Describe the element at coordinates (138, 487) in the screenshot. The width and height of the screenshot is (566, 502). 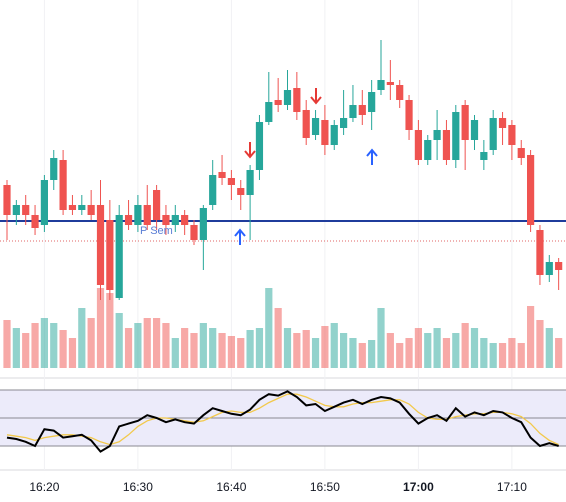
I see `x-tick-label: 16:30` at that location.